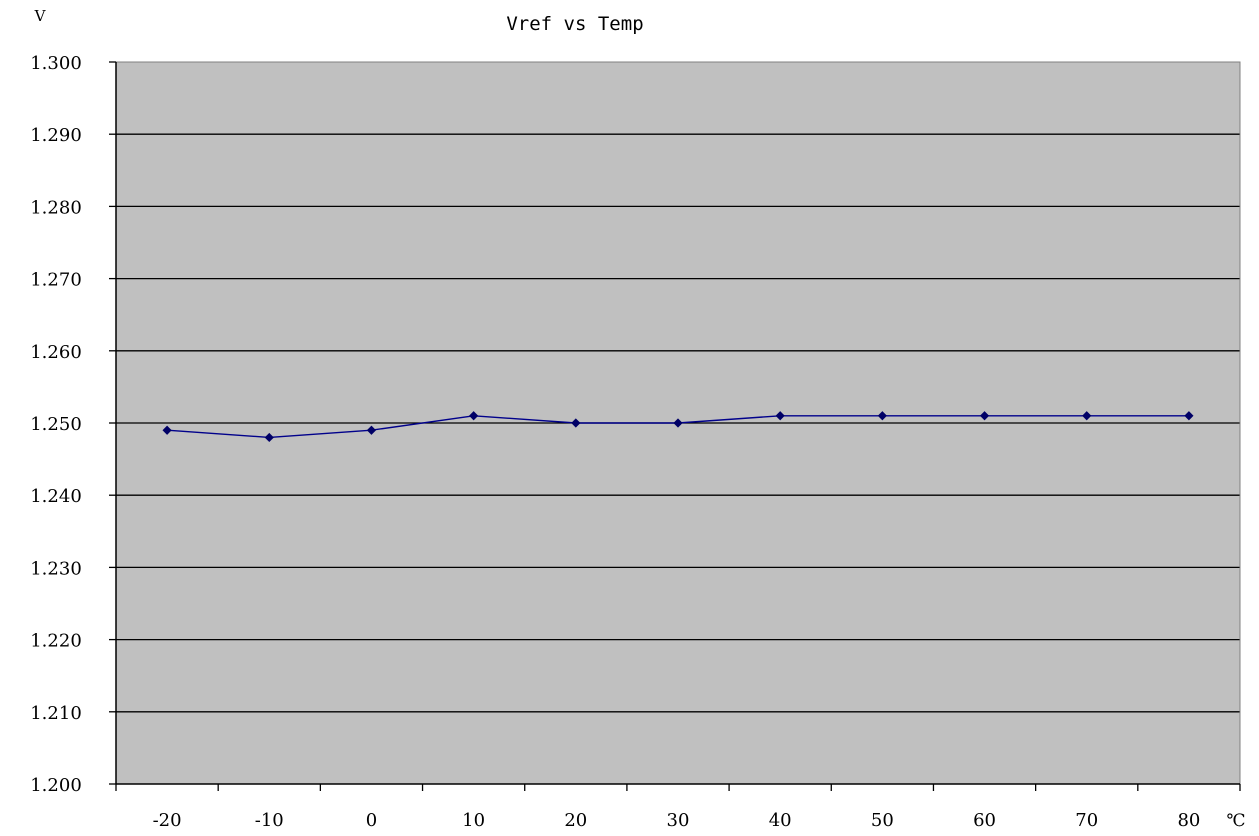  Describe the element at coordinates (167, 820) in the screenshot. I see `x-tick-label: -20` at that location.